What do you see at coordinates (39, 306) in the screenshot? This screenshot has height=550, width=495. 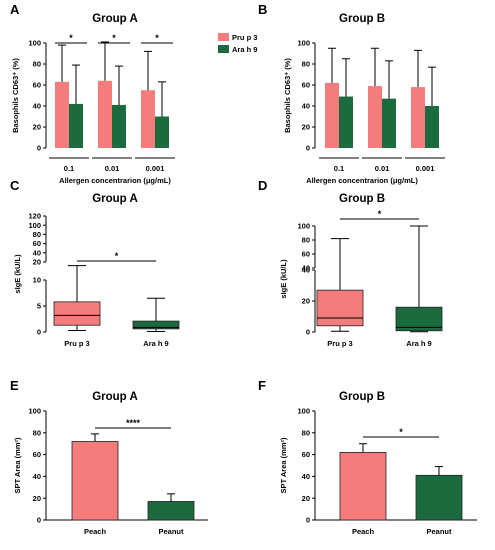 I see `y-tick-label: 5` at bounding box center [39, 306].